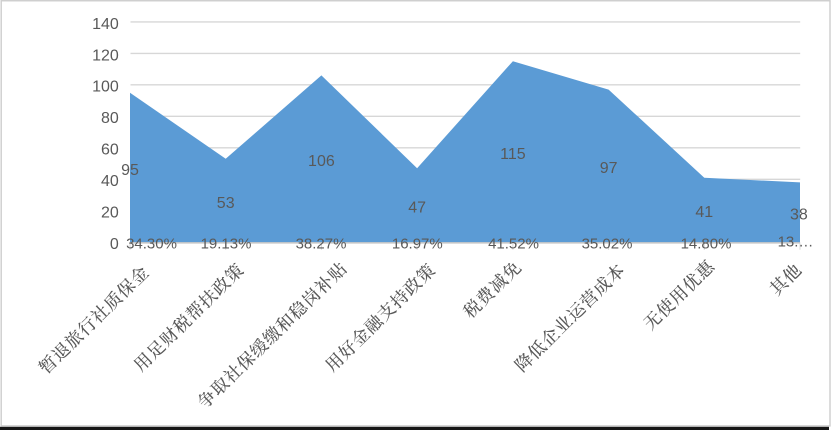 The image size is (832, 430). I want to click on svg-text: 0, so click(114, 244).